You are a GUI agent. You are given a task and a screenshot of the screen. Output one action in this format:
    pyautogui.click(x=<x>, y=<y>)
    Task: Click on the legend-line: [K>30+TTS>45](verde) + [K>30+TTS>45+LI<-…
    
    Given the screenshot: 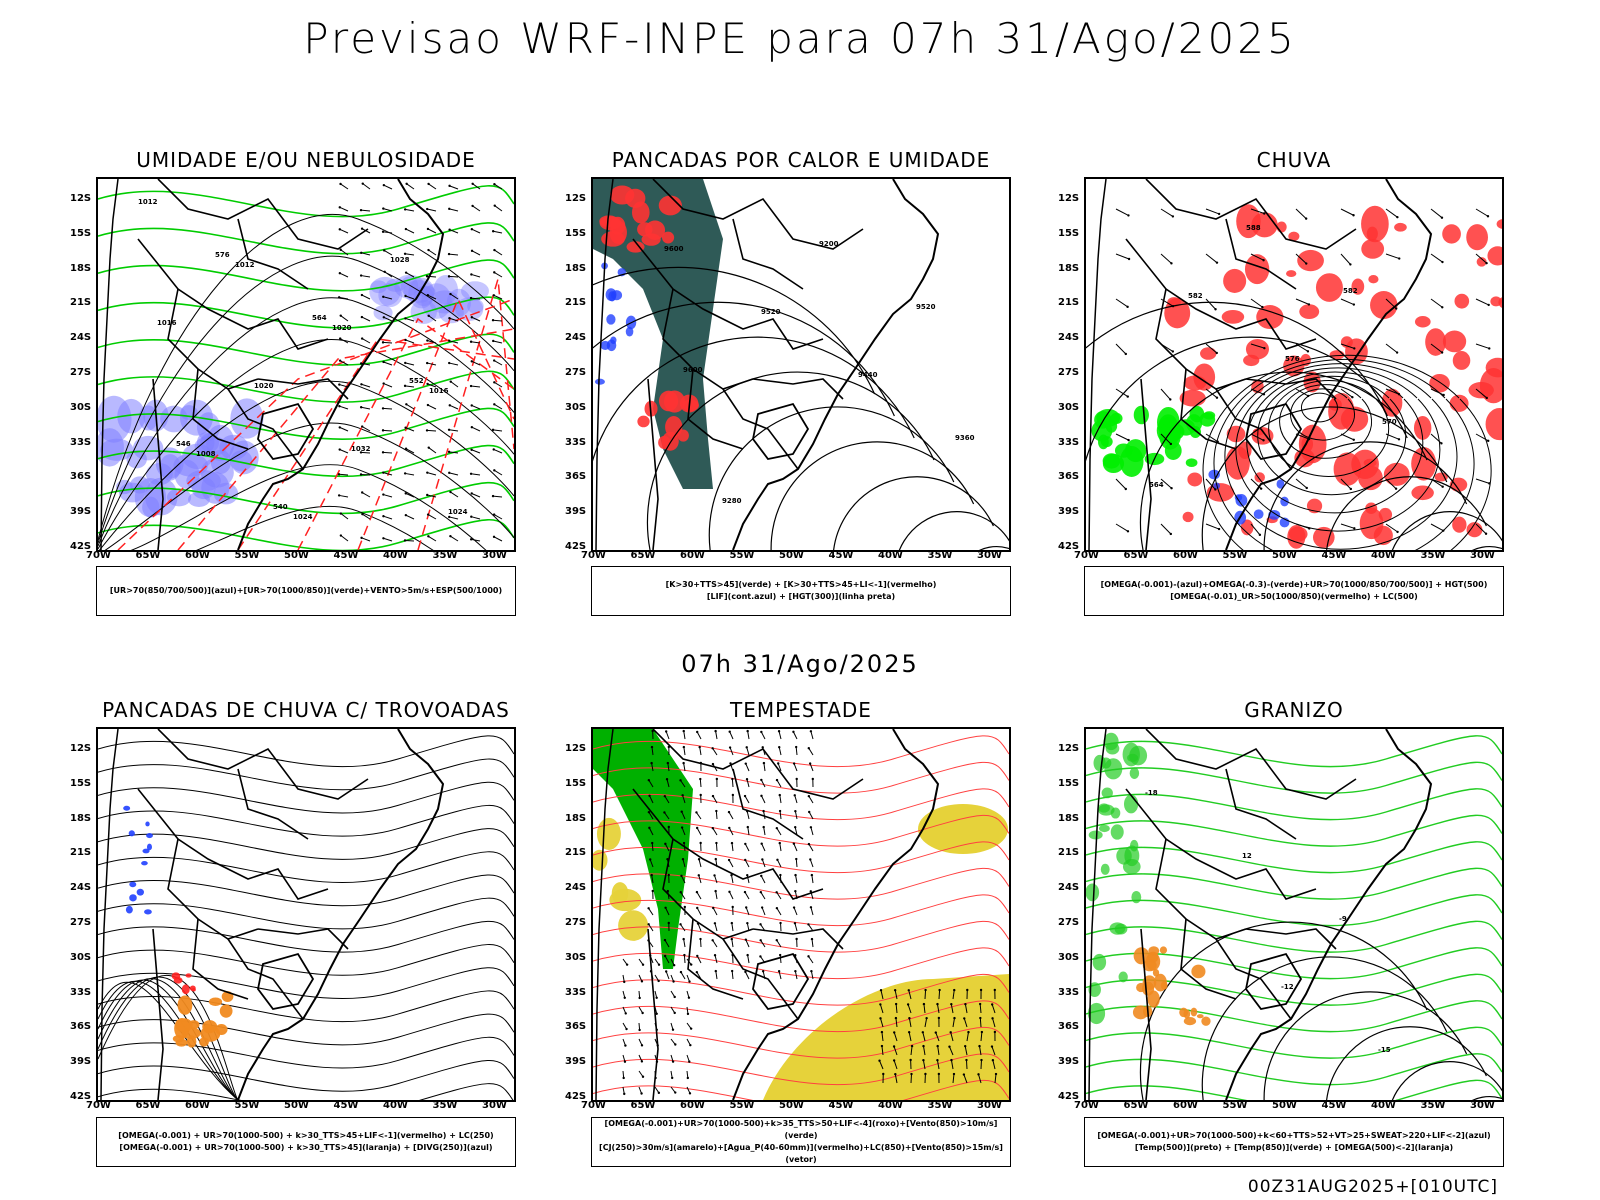 What is the action you would take?
    pyautogui.click(x=801, y=584)
    